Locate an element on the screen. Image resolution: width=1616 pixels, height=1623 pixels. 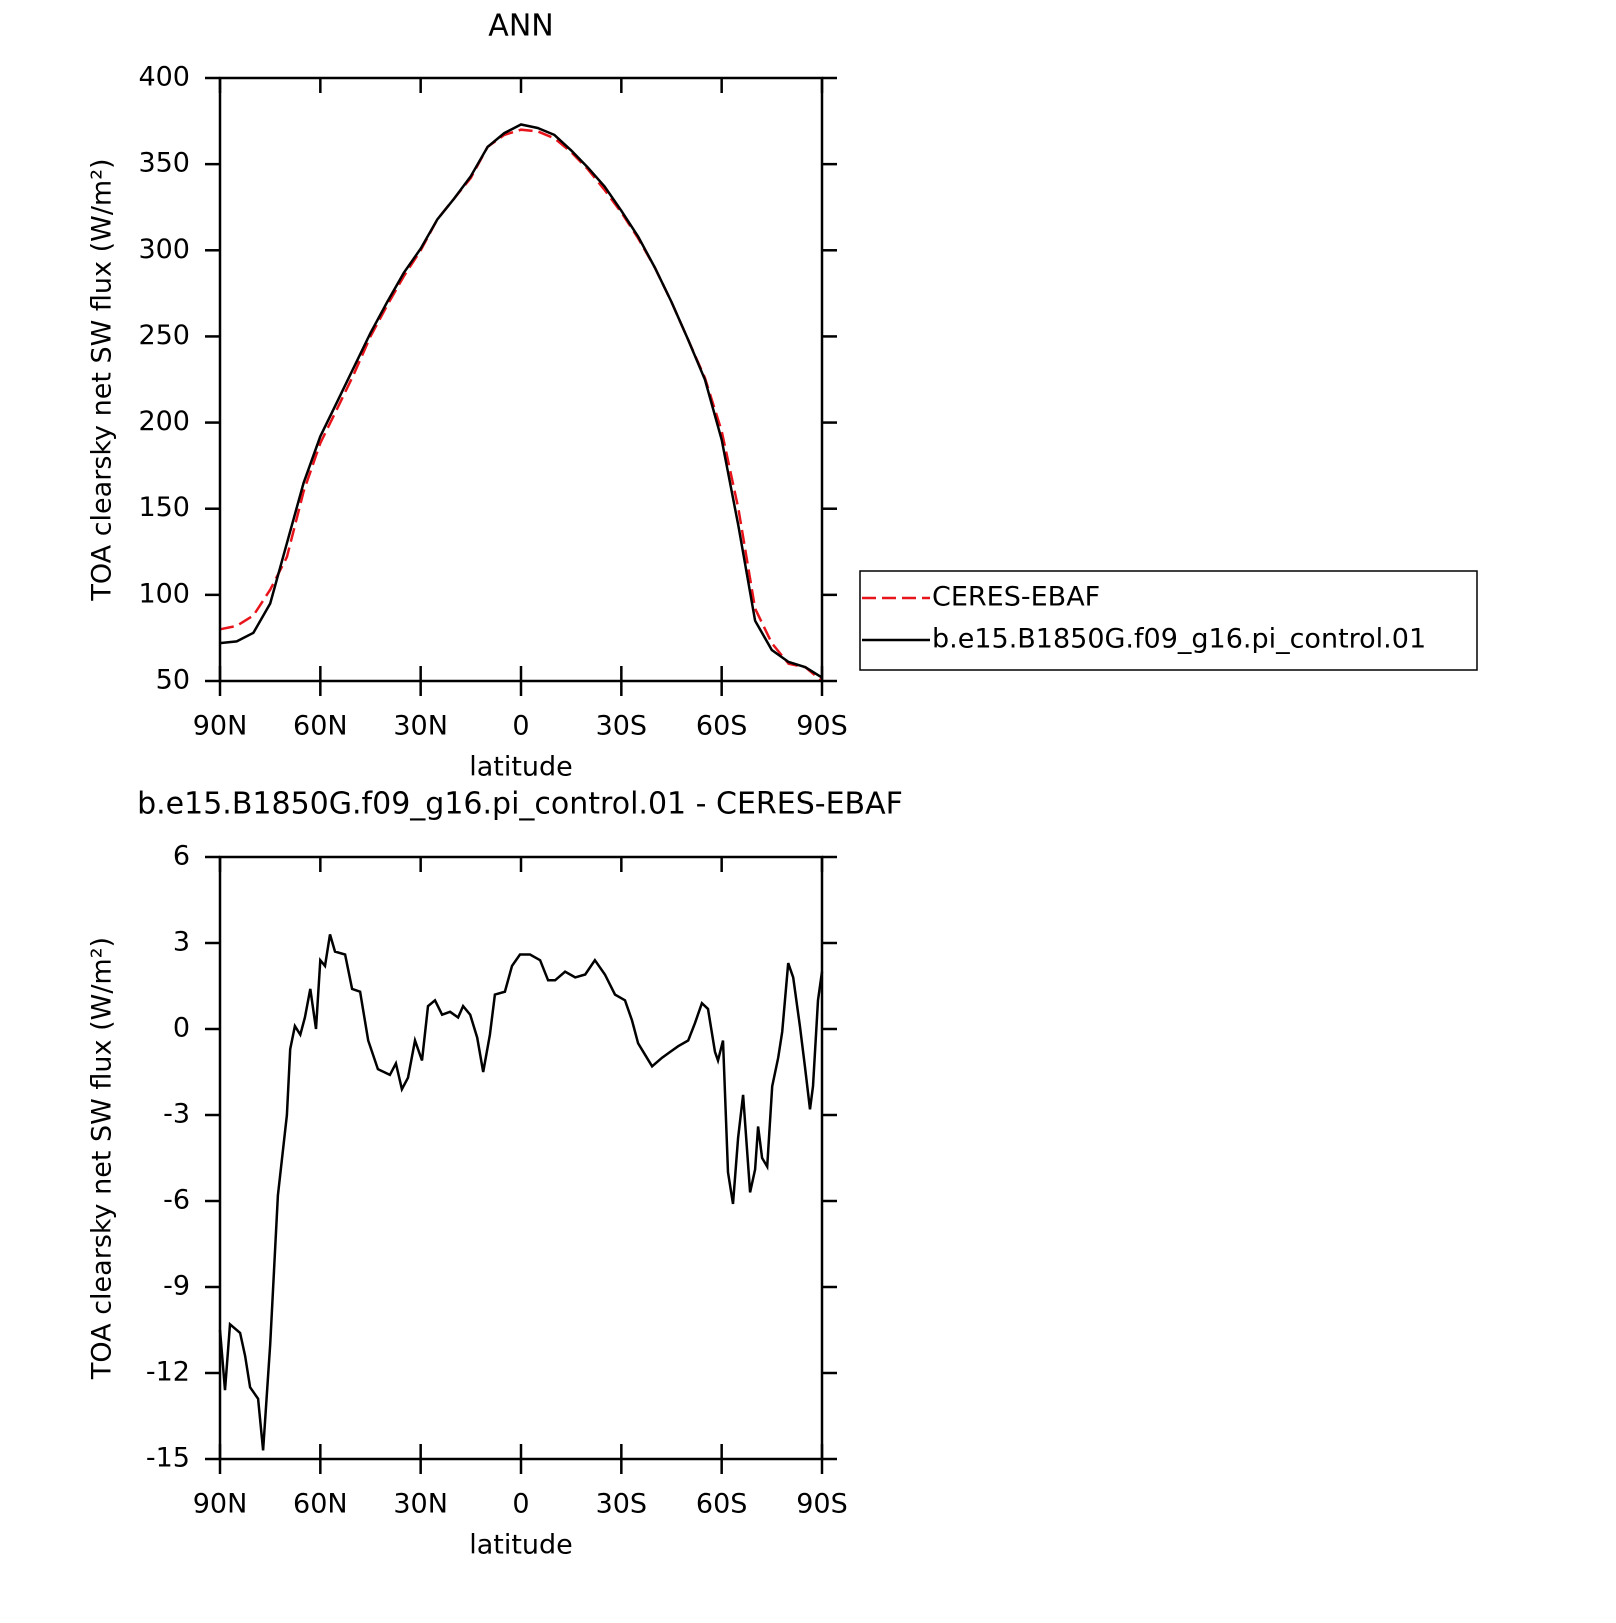
y-tick-label: 50 is located at coordinates (173, 680).